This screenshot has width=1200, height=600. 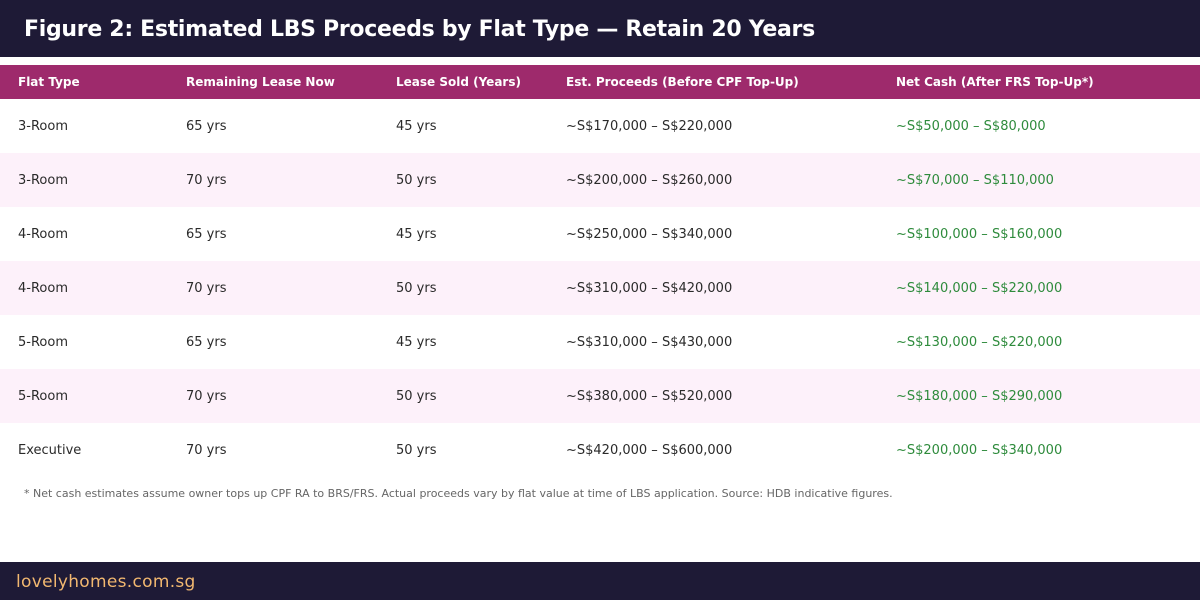 What do you see at coordinates (49, 82) in the screenshot?
I see `header-flat-type: Flat Type` at bounding box center [49, 82].